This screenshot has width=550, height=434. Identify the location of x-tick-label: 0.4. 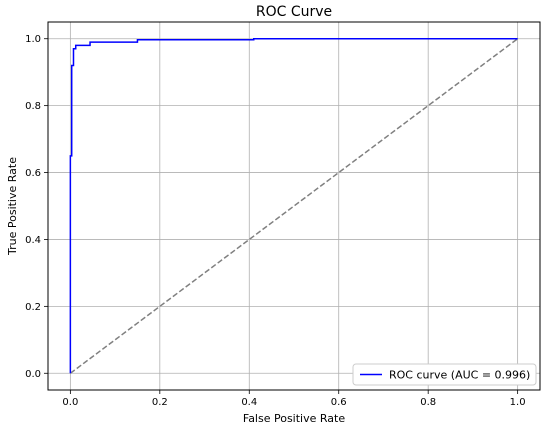
(249, 402).